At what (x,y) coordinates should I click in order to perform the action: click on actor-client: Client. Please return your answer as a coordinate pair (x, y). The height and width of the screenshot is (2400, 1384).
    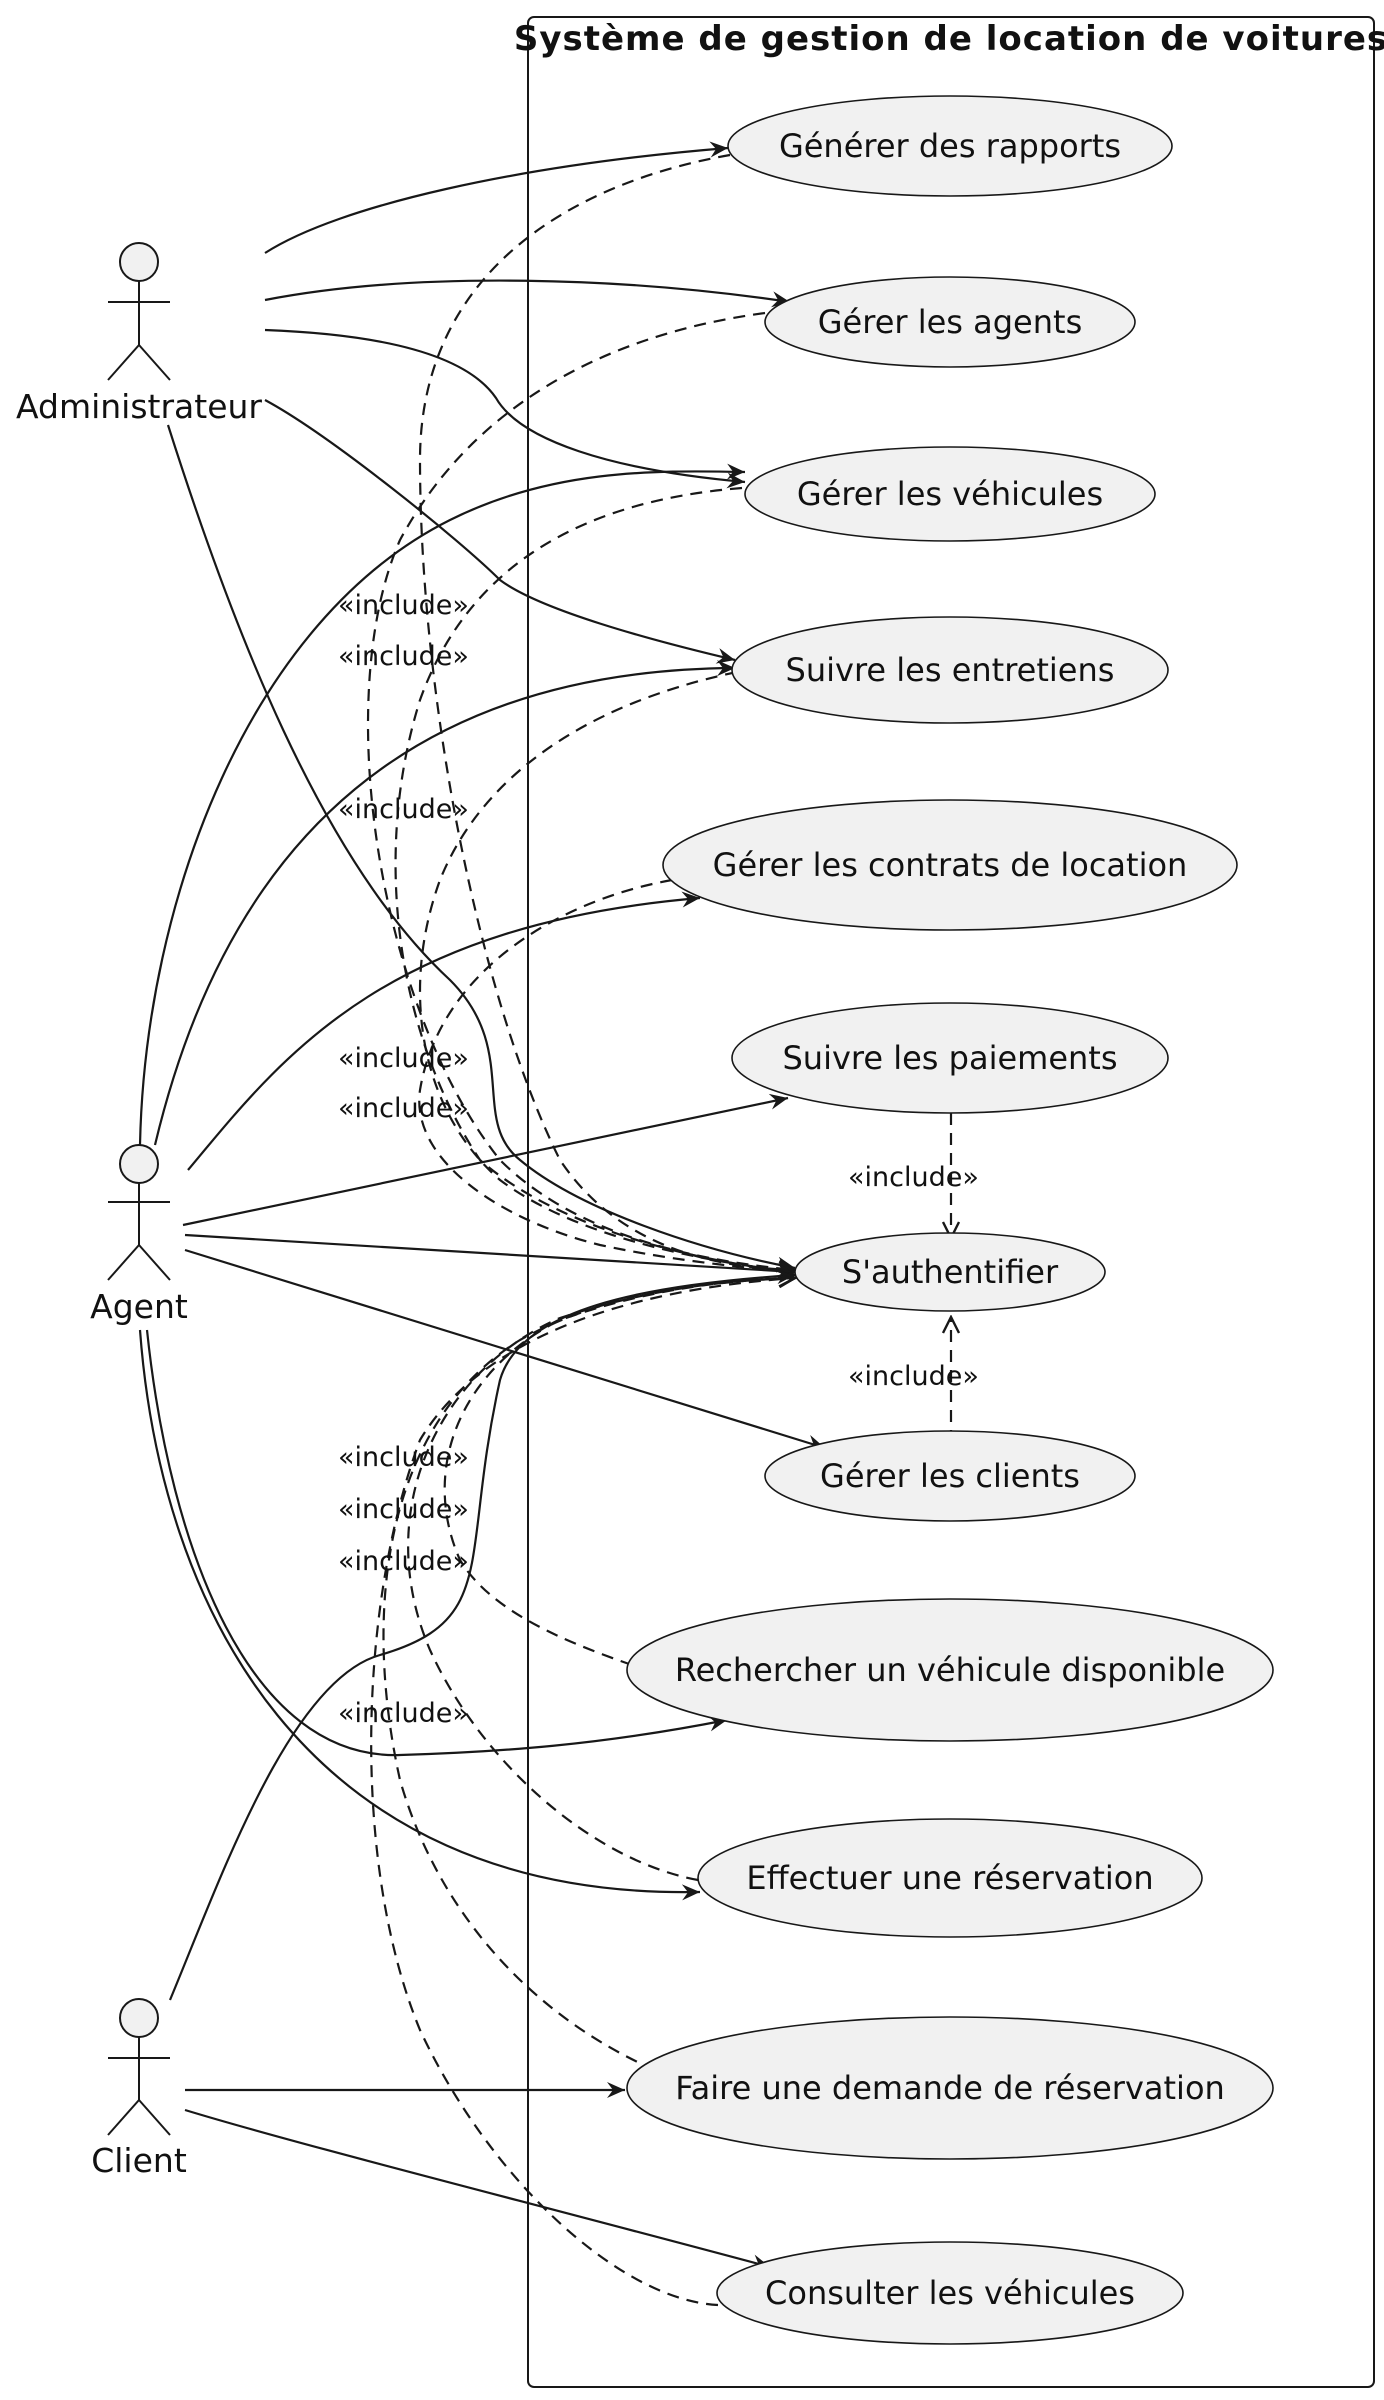
    Looking at the image, I should click on (139, 2089).